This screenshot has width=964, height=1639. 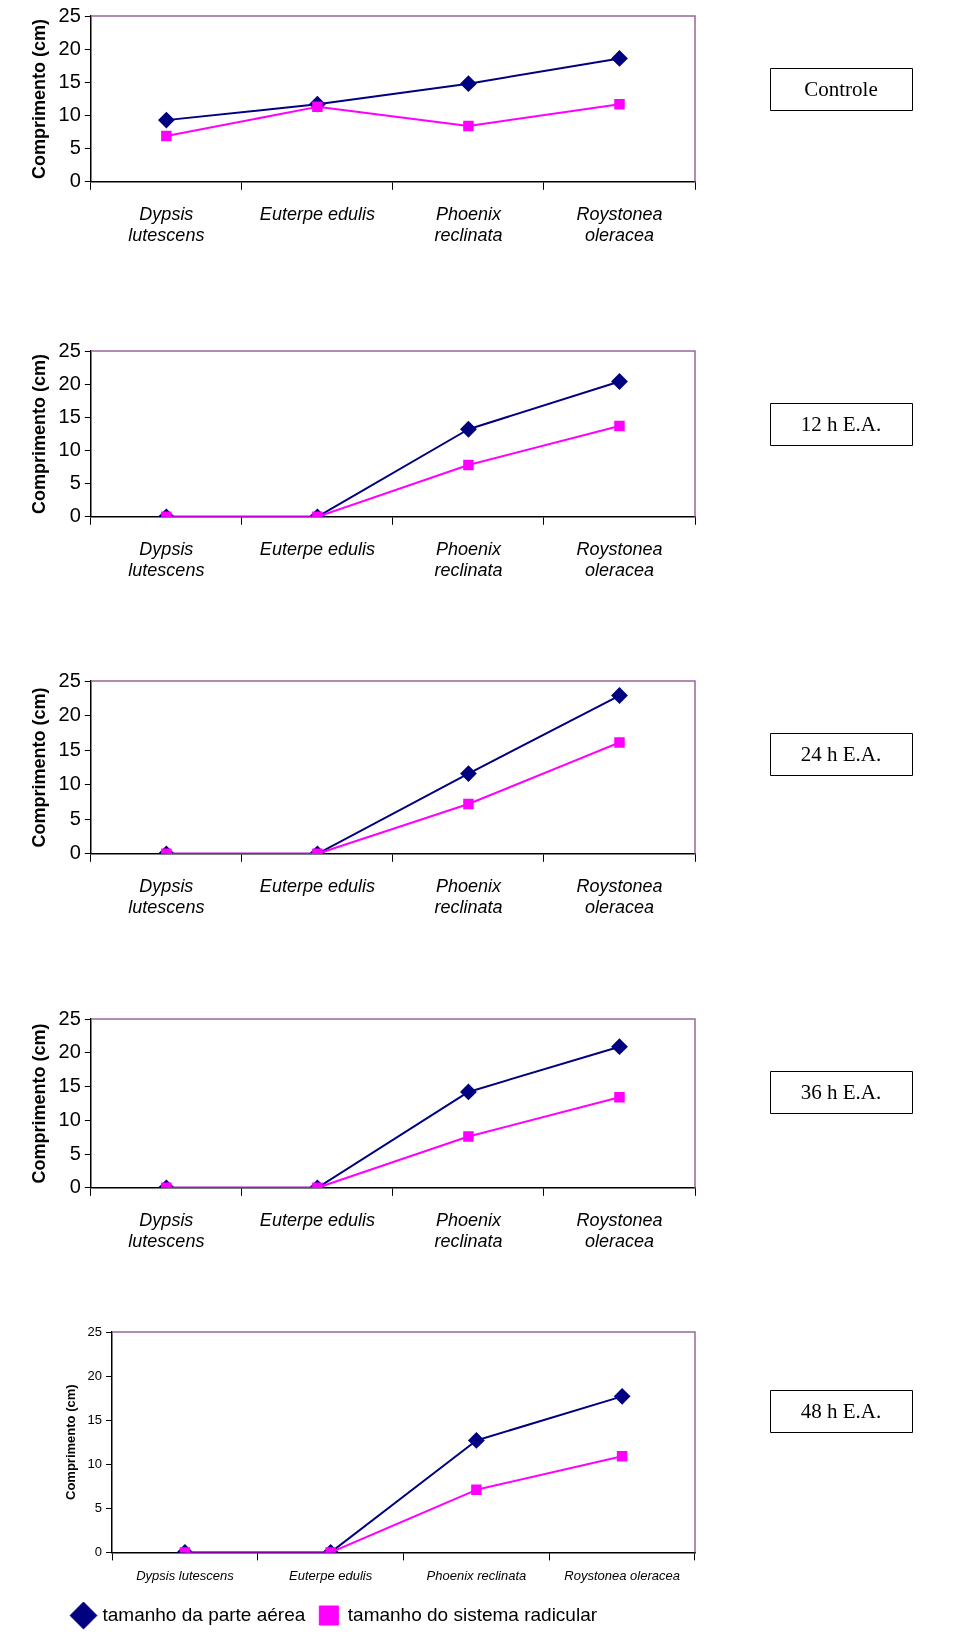 I want to click on legend-label: tamanho do sistema radicular, so click(x=472, y=1614).